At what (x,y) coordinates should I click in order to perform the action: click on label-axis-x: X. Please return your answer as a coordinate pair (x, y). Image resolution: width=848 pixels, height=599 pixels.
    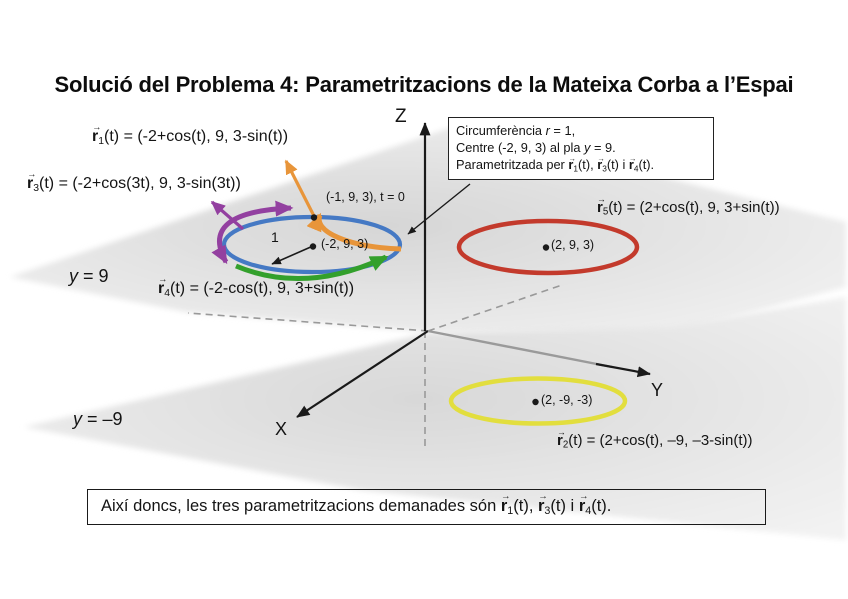
    Looking at the image, I should click on (281, 429).